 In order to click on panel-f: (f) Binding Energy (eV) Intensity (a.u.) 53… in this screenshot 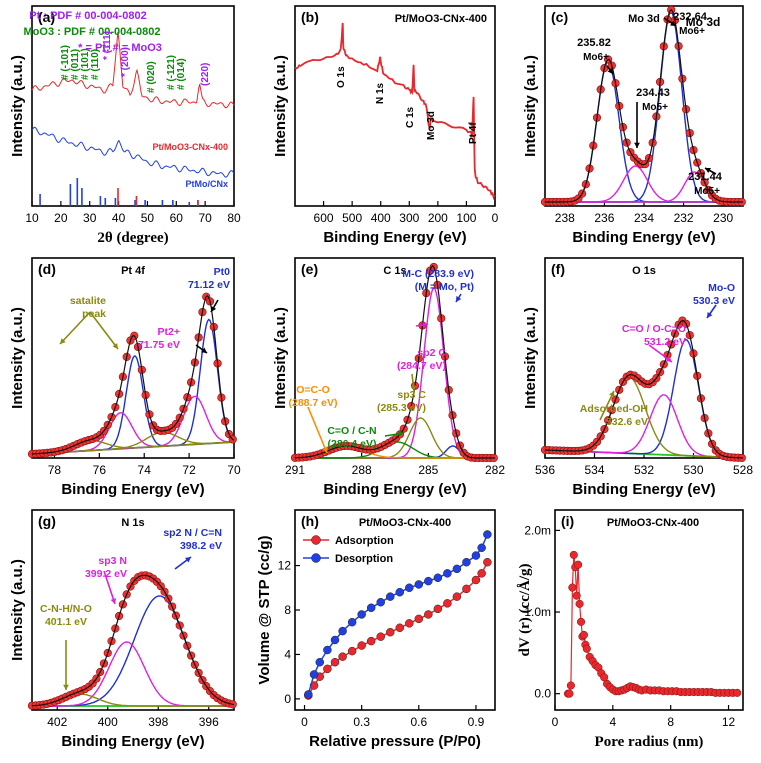, I will do `click(637, 377)`.